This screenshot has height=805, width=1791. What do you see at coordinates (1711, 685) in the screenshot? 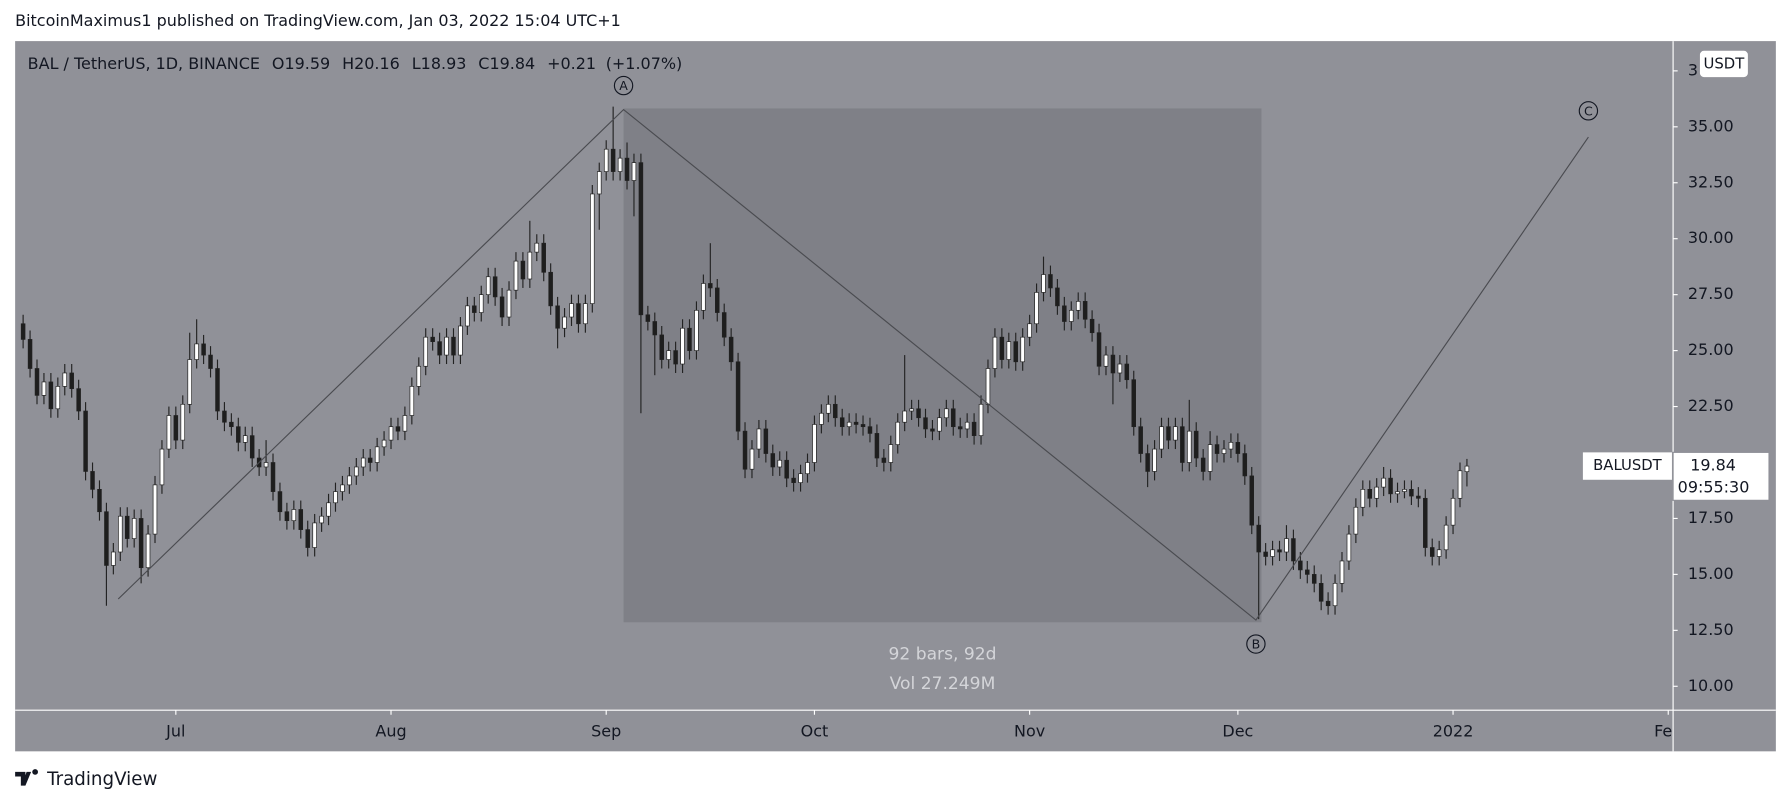
I see `y-tick-label: 10.00` at bounding box center [1711, 685].